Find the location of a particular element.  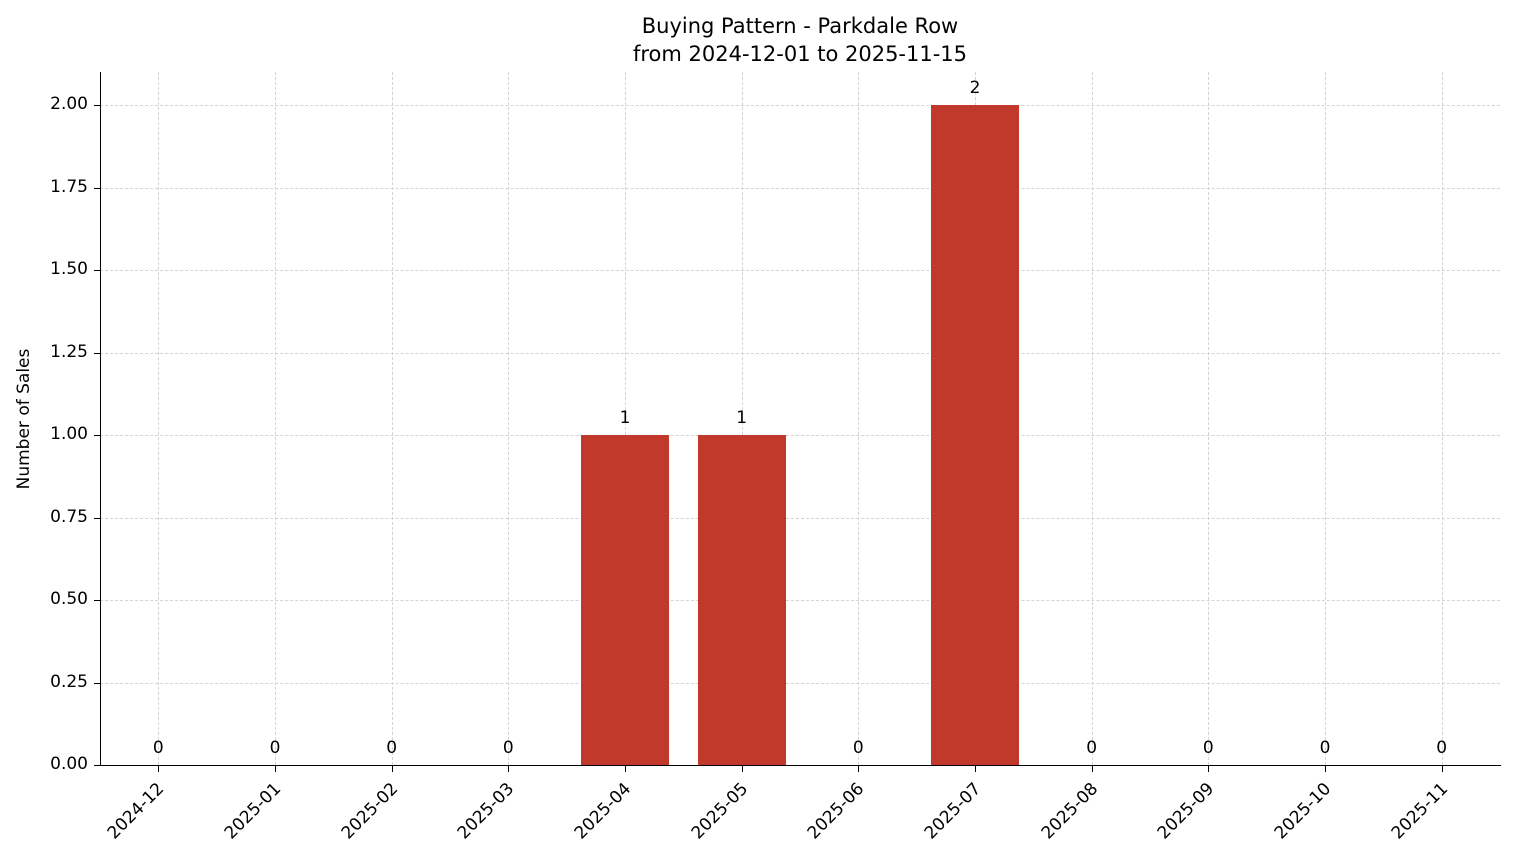

y-tick-label: 0.00 is located at coordinates (69, 764).